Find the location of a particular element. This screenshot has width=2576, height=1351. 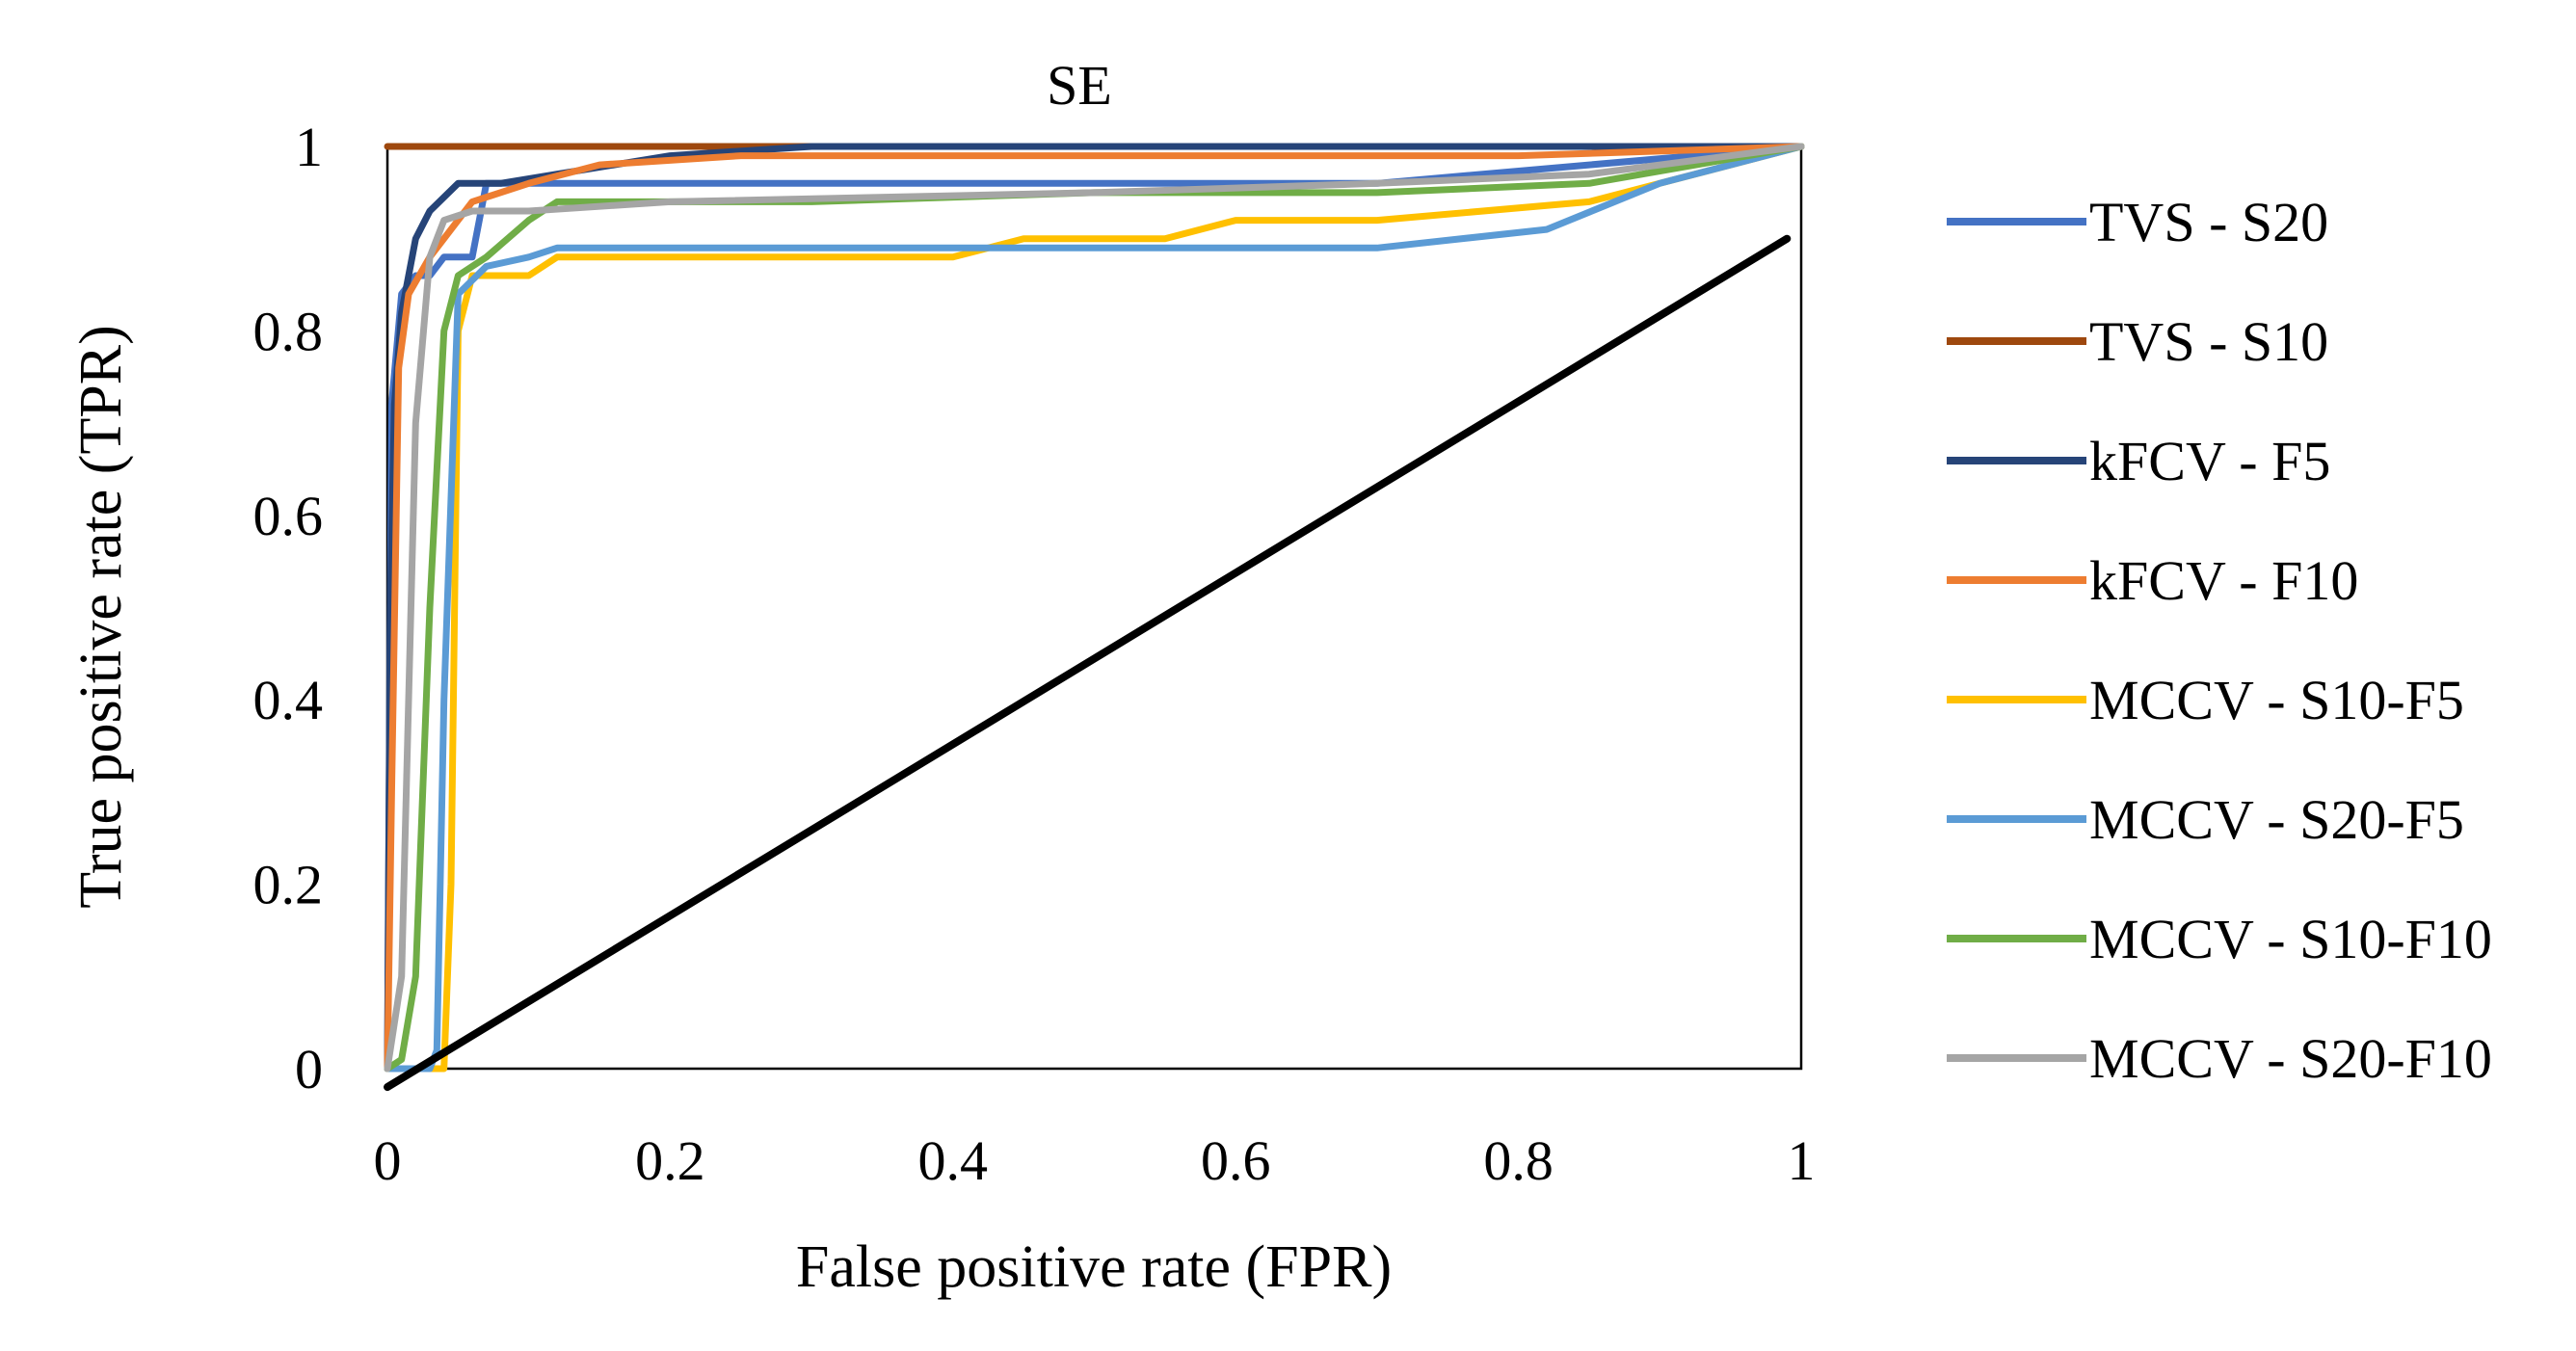

legend-label: MCCV - S20-F5 is located at coordinates (2276, 819).